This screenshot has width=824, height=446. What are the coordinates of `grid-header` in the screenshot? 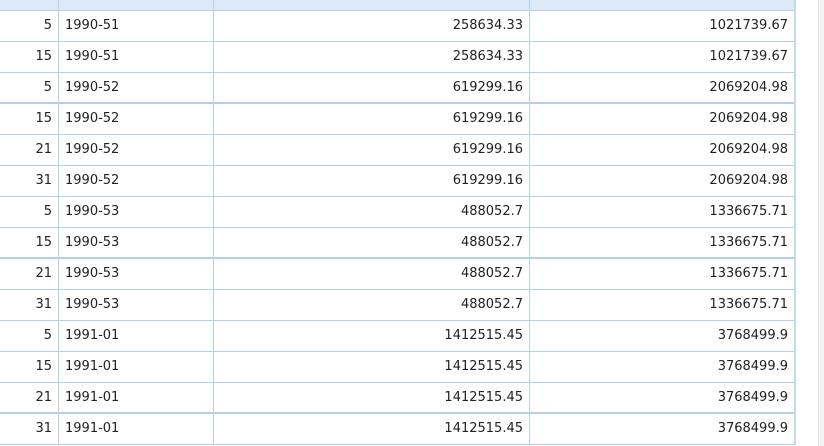 It's located at (397, 5).